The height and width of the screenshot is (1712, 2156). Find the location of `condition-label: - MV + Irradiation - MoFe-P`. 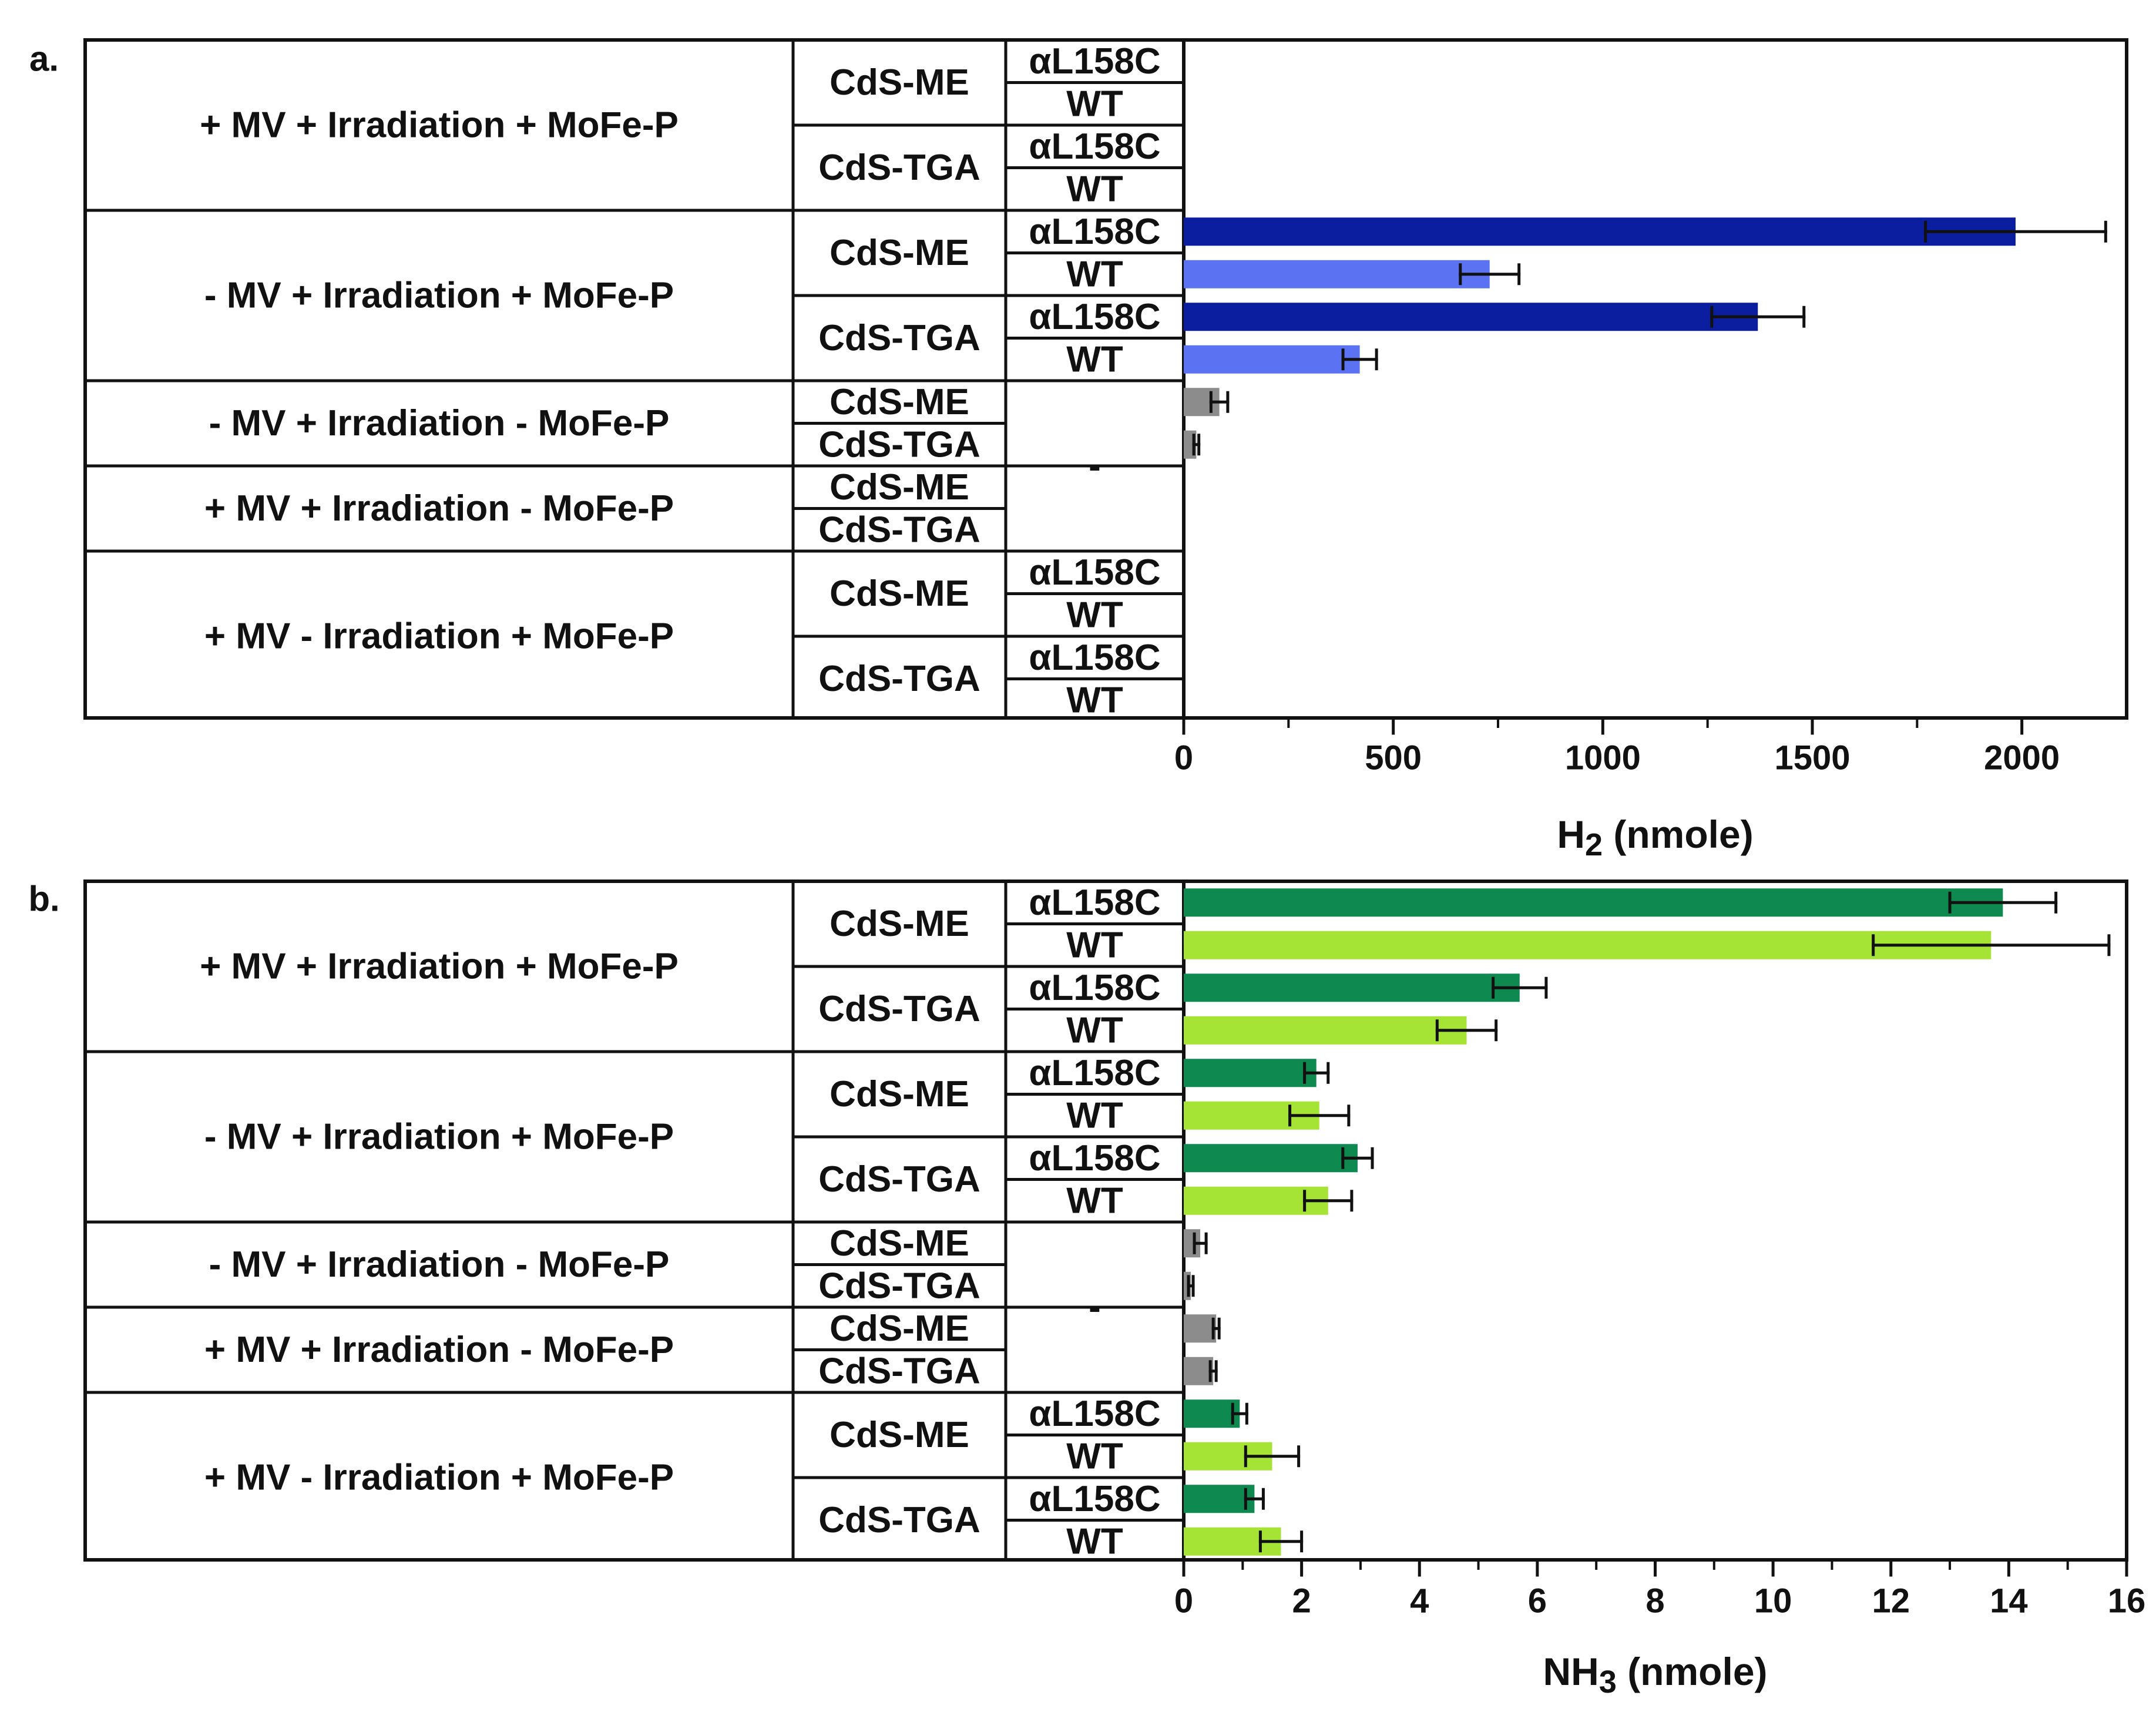

condition-label: - MV + Irradiation - MoFe-P is located at coordinates (440, 1264).